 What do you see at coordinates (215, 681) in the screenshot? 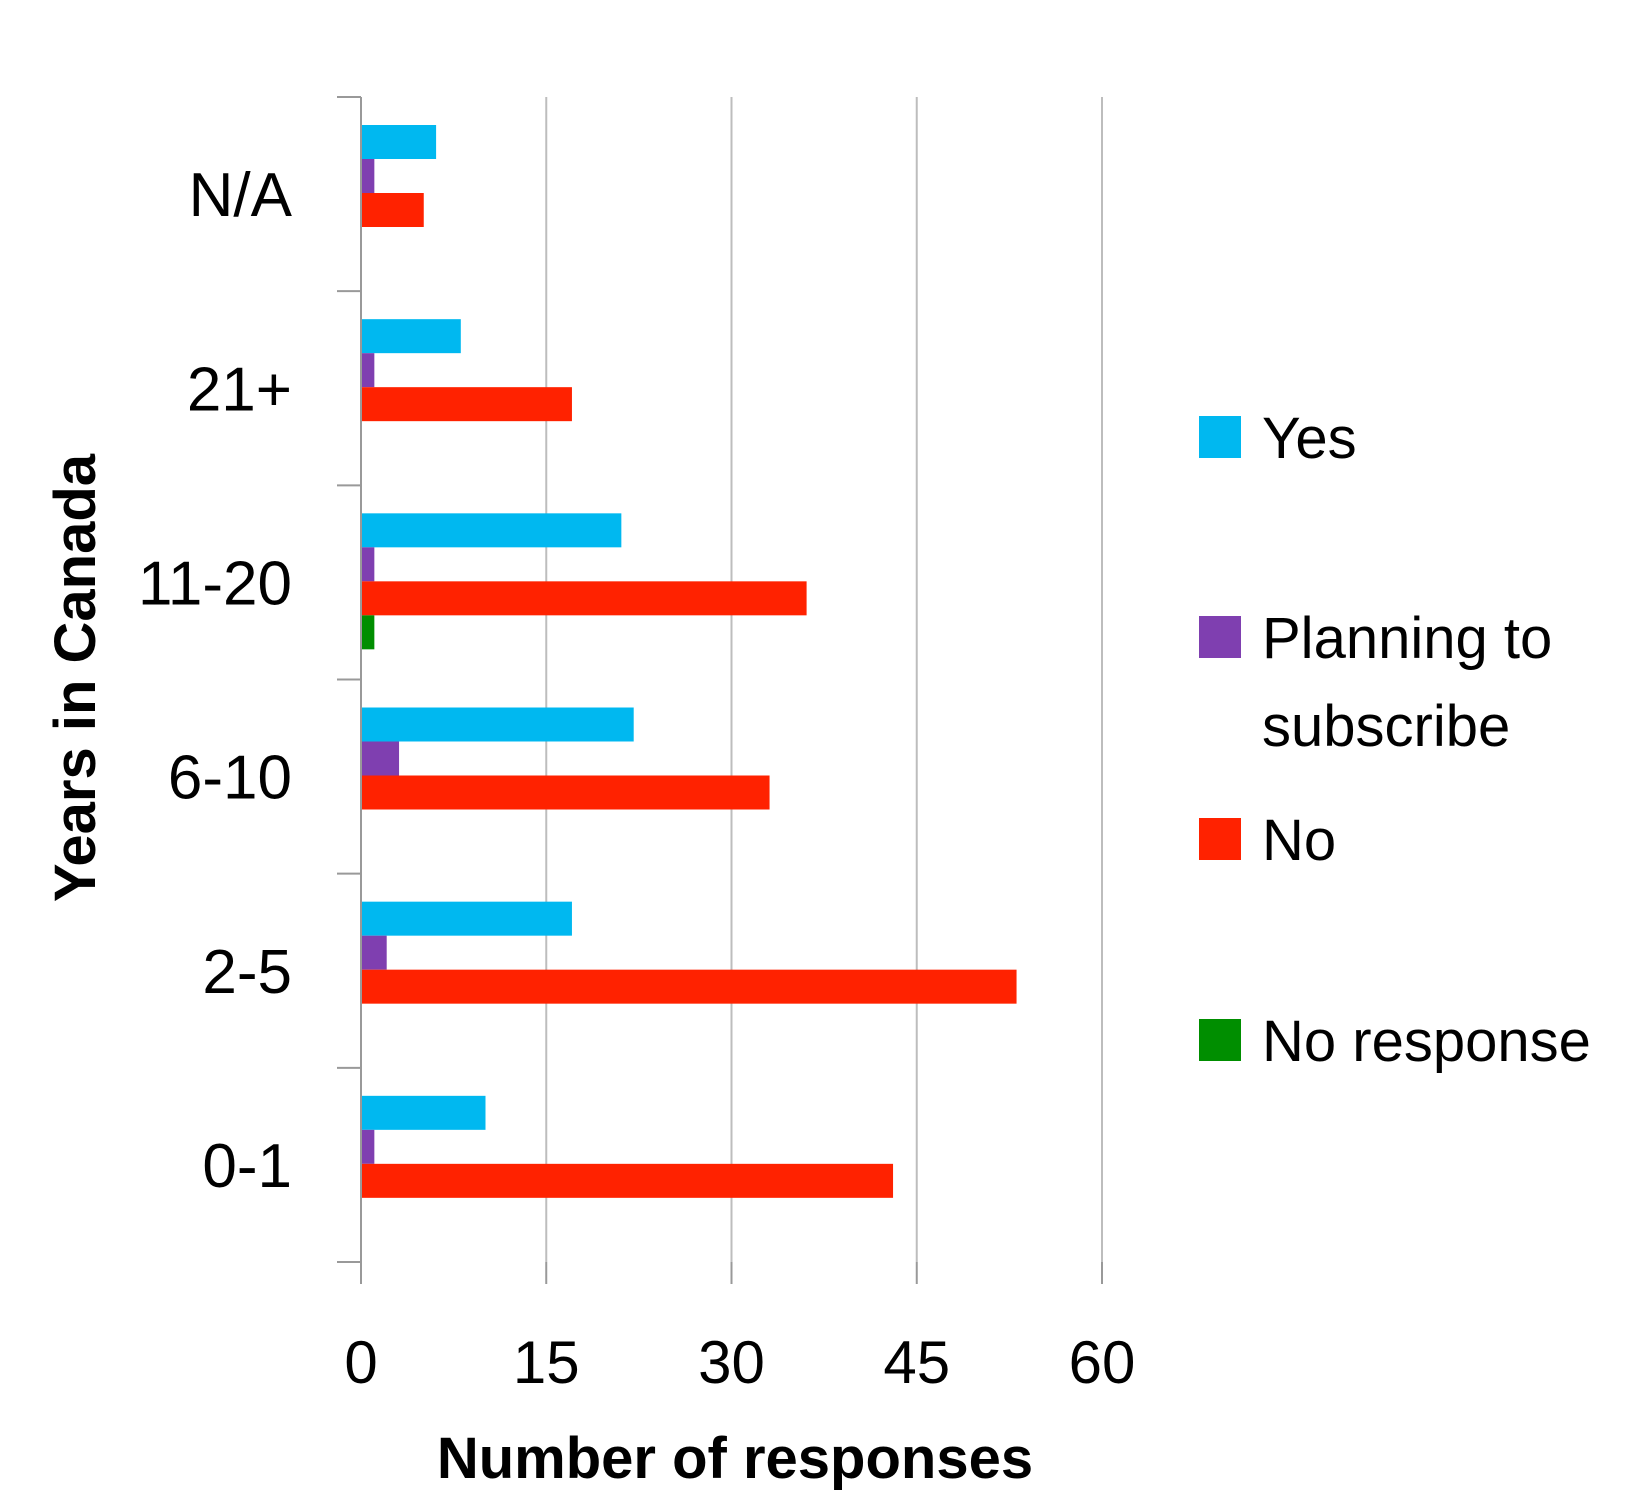
I see `y-category-labels: N/A 21+ 11-20 6-10 2-5 0-1` at bounding box center [215, 681].